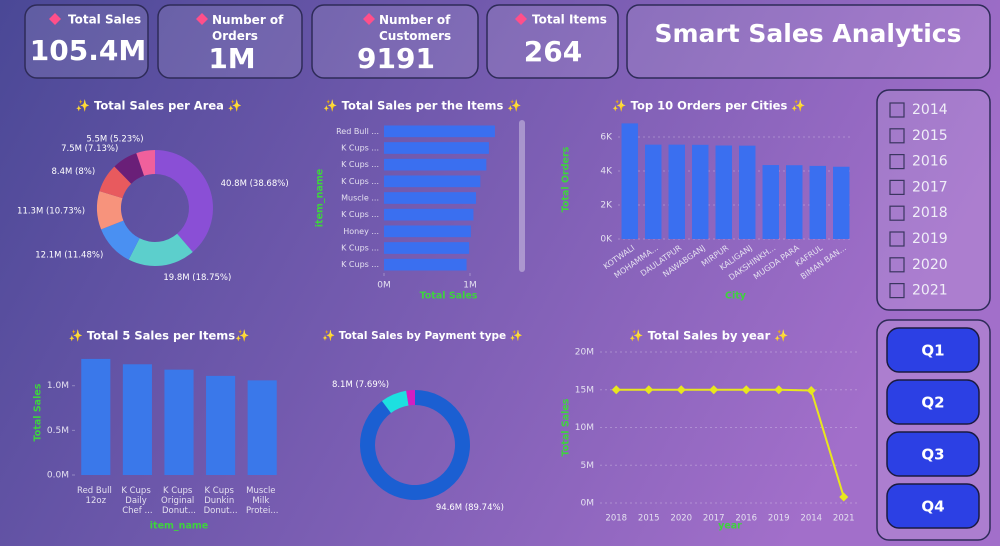 Image resolution: width=1000 pixels, height=546 pixels. What do you see at coordinates (159, 336) in the screenshot?
I see `chart-title: ✨ Total 5 Sales per Items✨` at bounding box center [159, 336].